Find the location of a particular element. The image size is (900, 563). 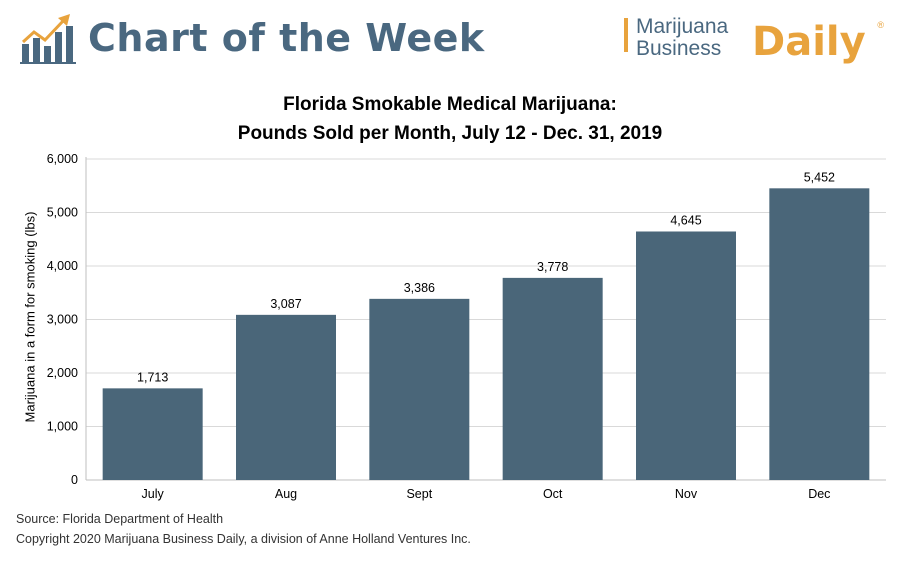

data-label: 4,645 is located at coordinates (685, 220).